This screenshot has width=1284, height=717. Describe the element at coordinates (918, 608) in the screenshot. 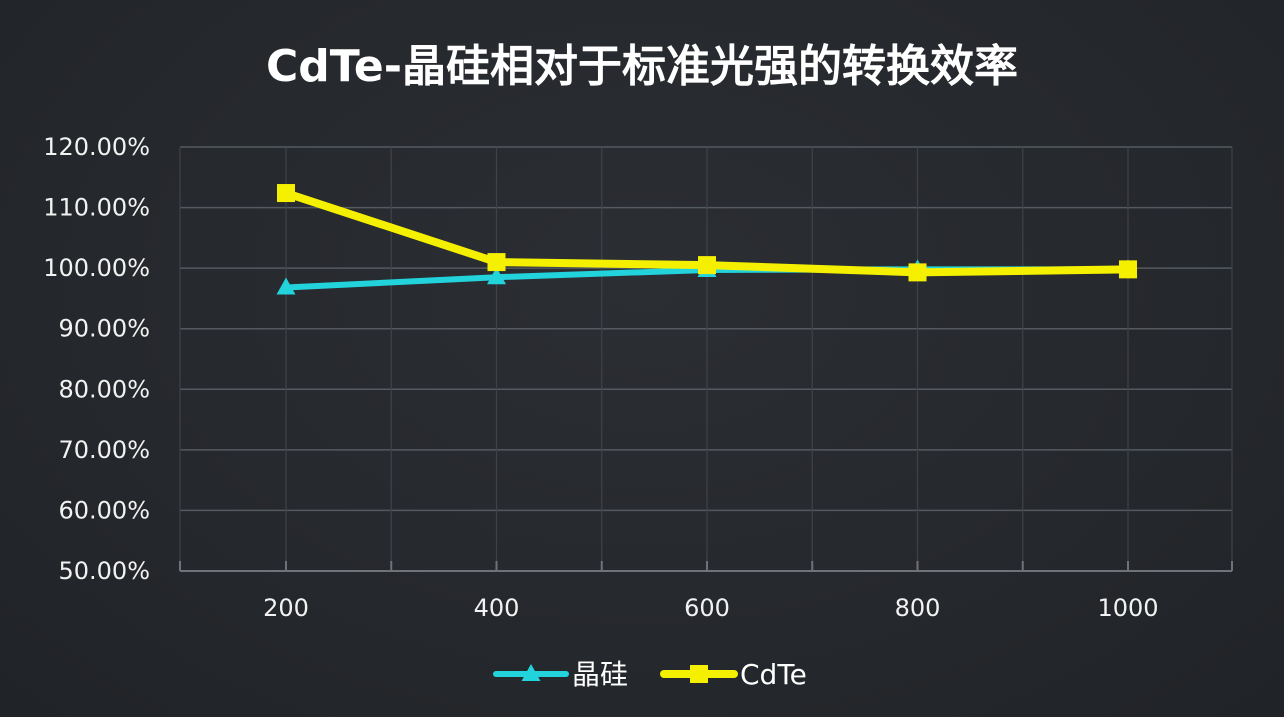

I see `x-tick-label: 800` at that location.